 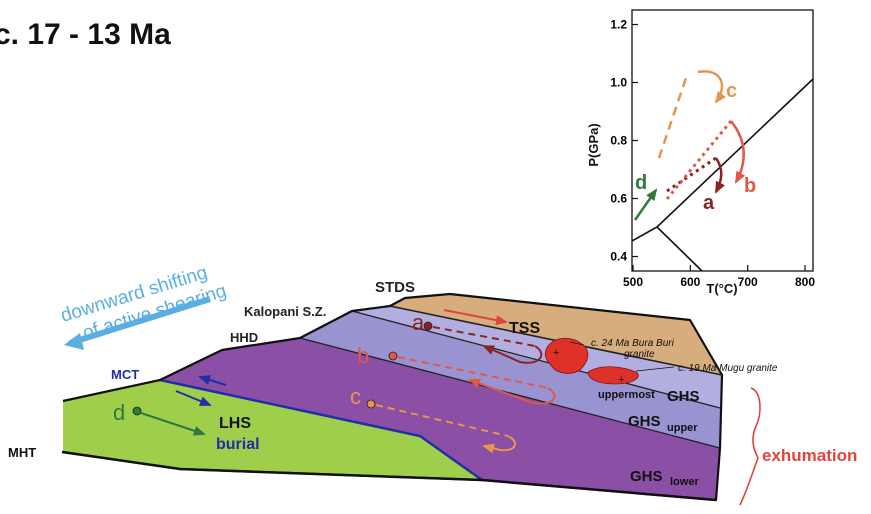 I want to click on pt-path-c-arrow, so click(x=711, y=87).